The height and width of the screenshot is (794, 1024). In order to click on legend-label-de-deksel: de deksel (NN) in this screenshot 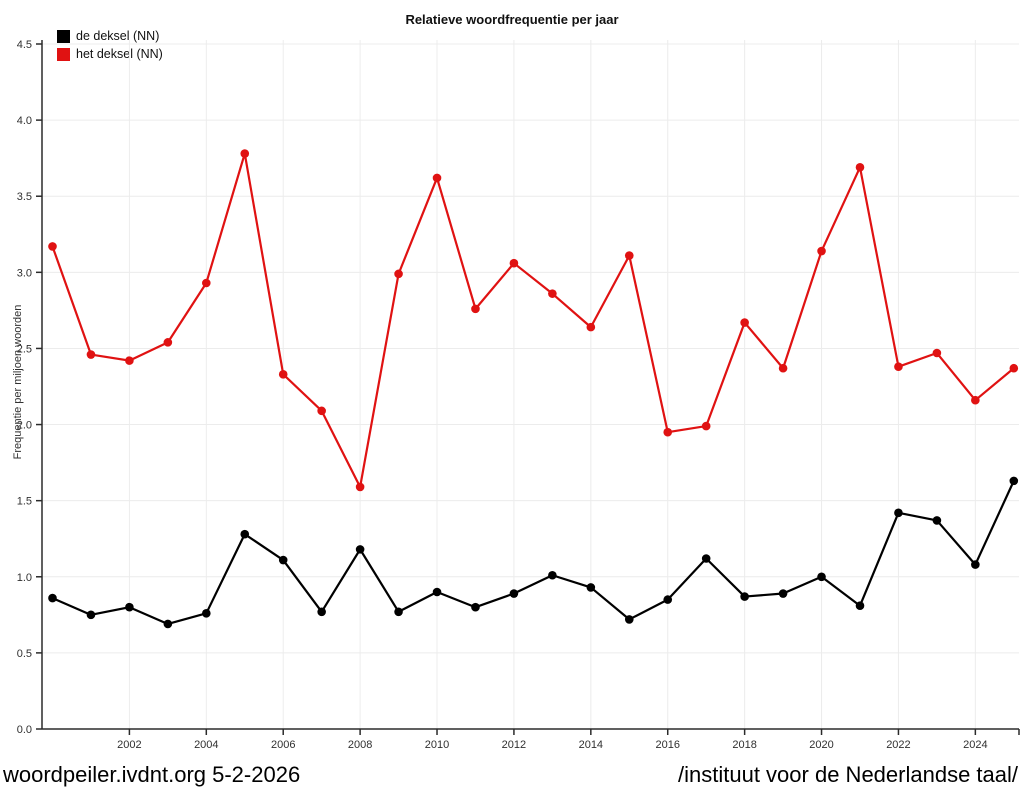, I will do `click(118, 36)`.